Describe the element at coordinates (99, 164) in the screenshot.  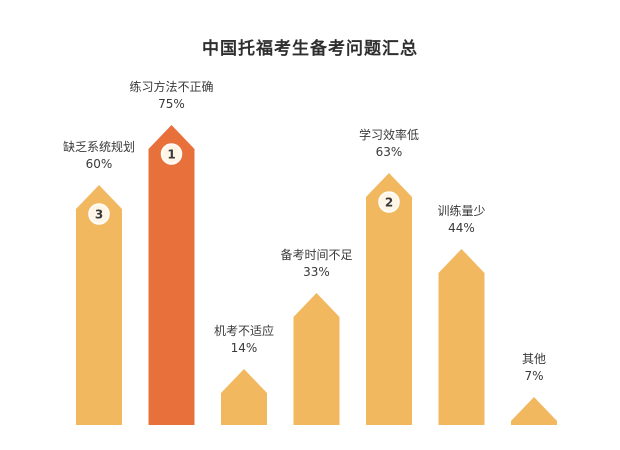
I see `value-label-1: 60%` at that location.